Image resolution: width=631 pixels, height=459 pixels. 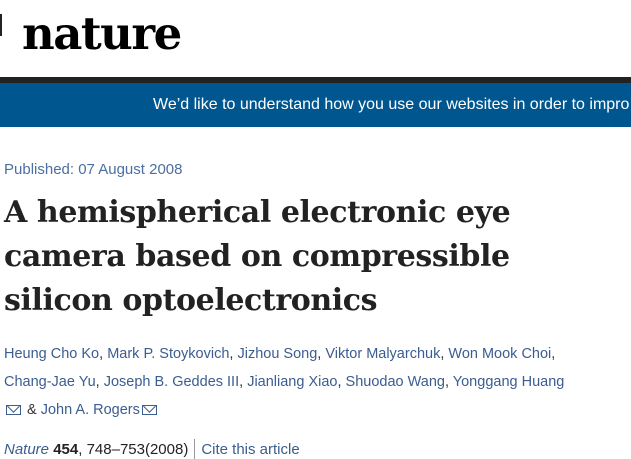 I want to click on author-link: Joseph B. Geddes III, so click(x=171, y=382).